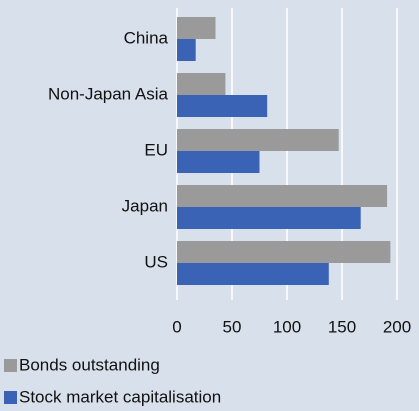  Describe the element at coordinates (342, 326) in the screenshot. I see `x-tick-label: 150` at that location.